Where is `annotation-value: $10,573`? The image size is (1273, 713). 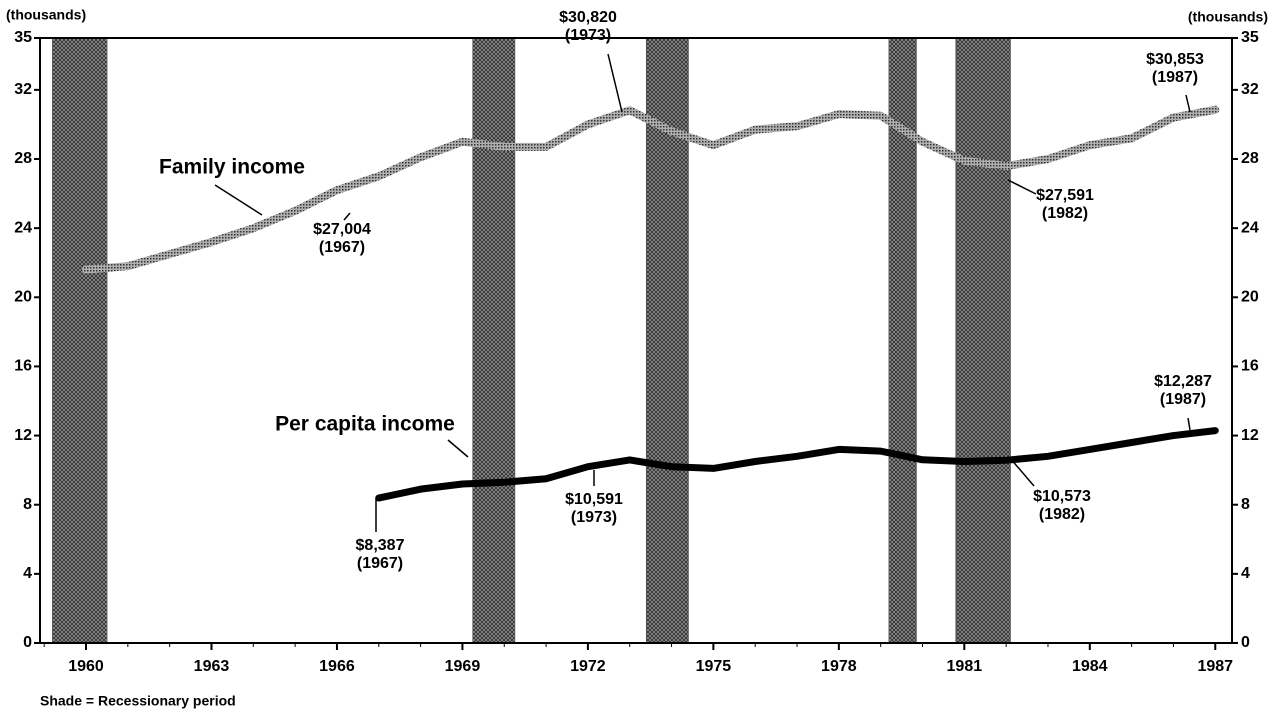
annotation-value: $10,573 is located at coordinates (1062, 496).